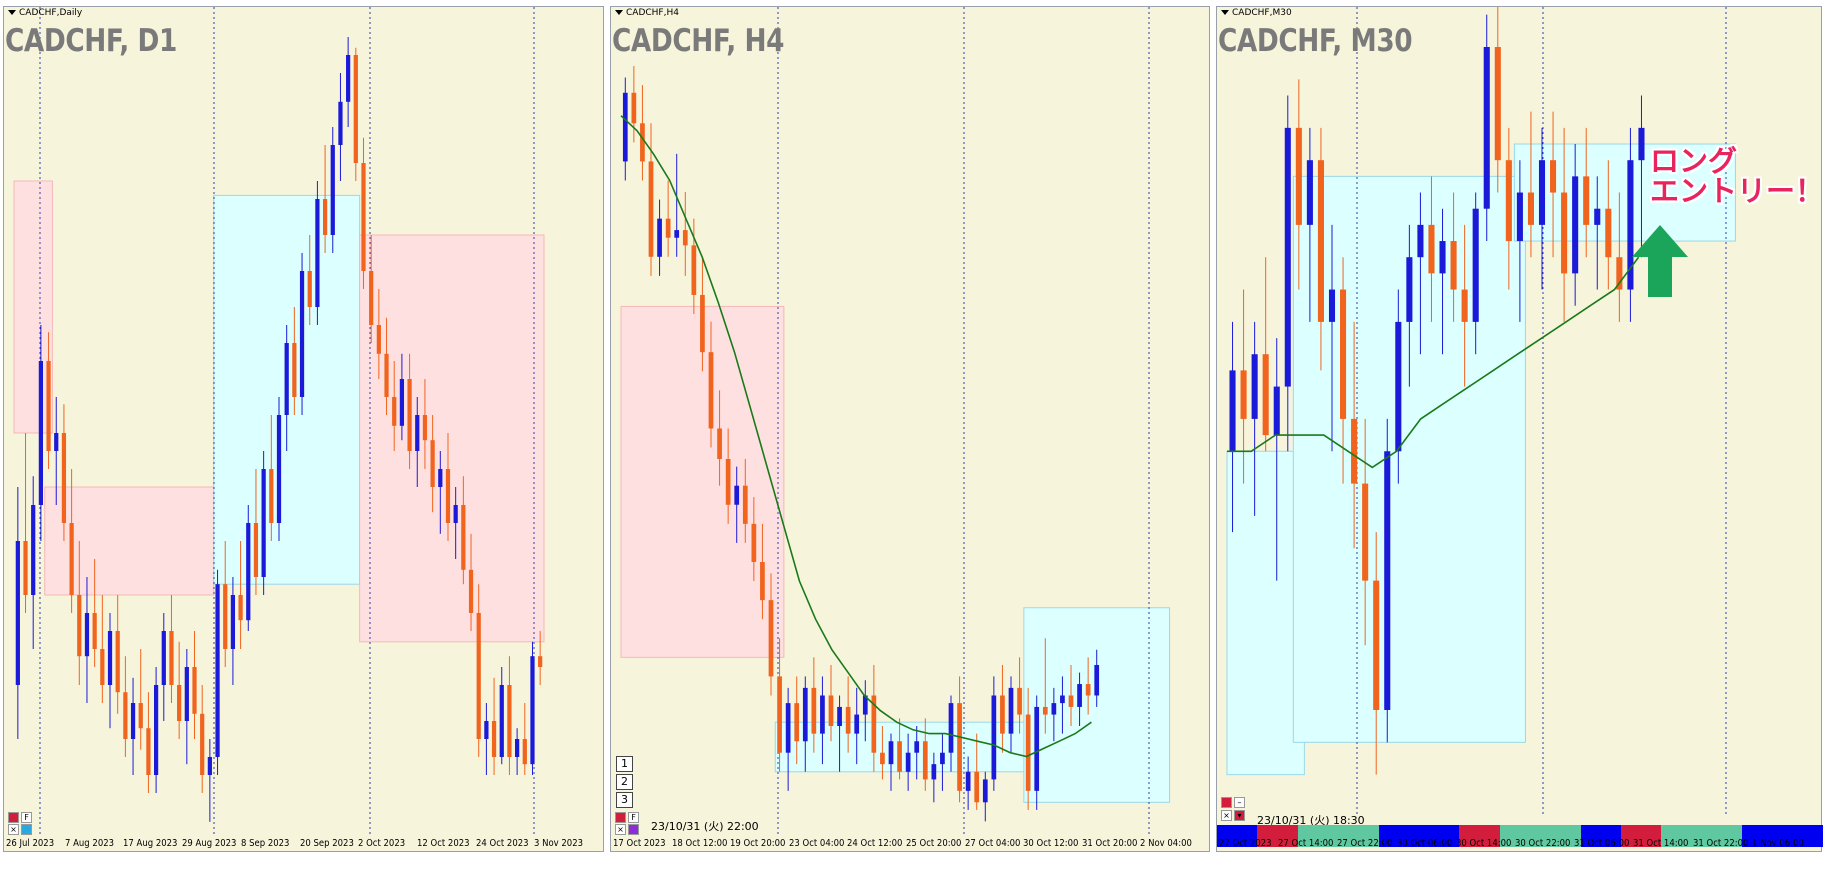  I want to click on date-tick-label: 31 Oct 22:00, so click(1720, 843).